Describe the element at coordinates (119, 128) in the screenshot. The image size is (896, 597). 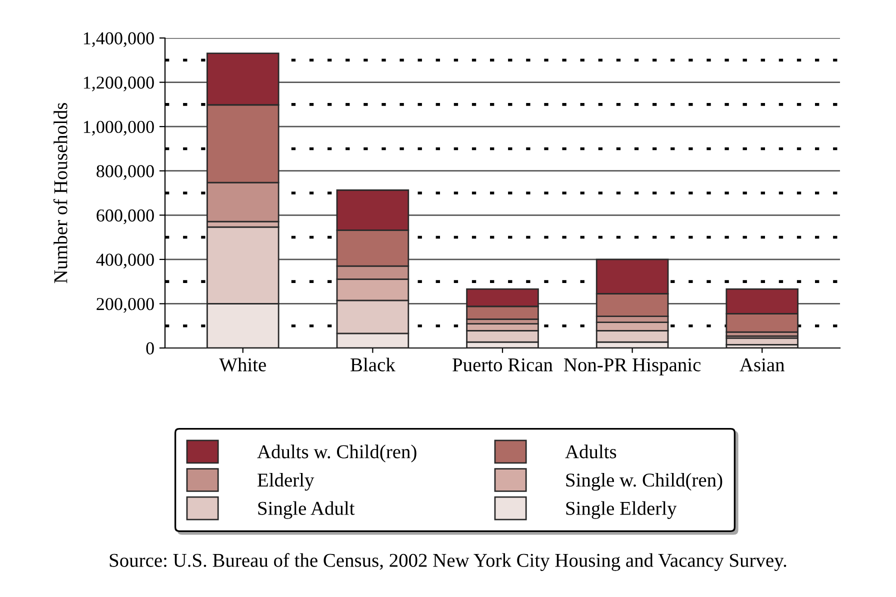
I see `y-tick-label: 1,000,000` at that location.